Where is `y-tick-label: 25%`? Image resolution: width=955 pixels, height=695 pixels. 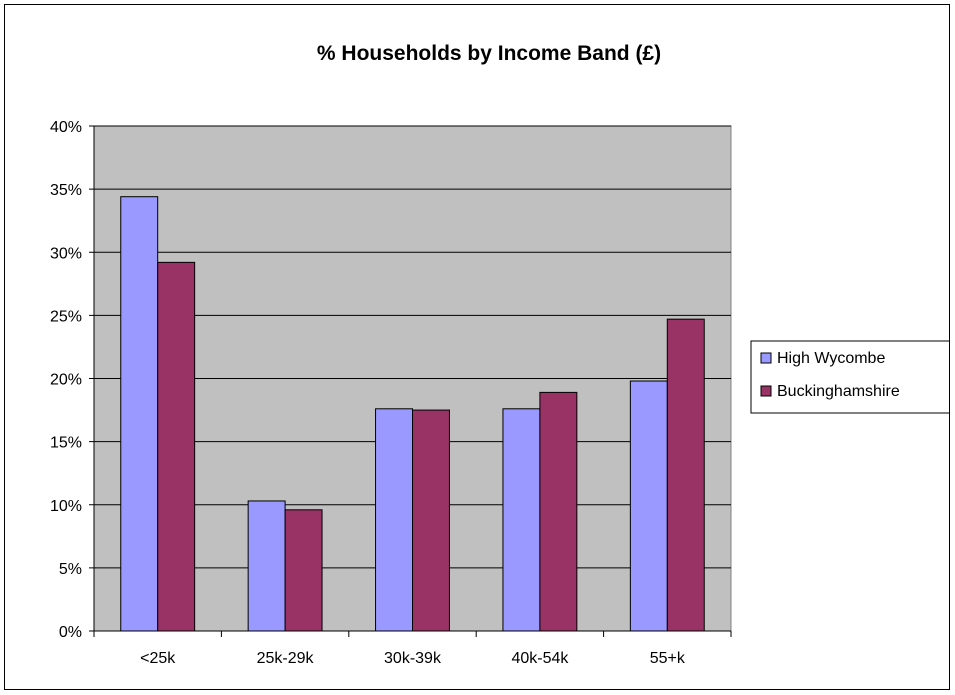 y-tick-label: 25% is located at coordinates (66, 316).